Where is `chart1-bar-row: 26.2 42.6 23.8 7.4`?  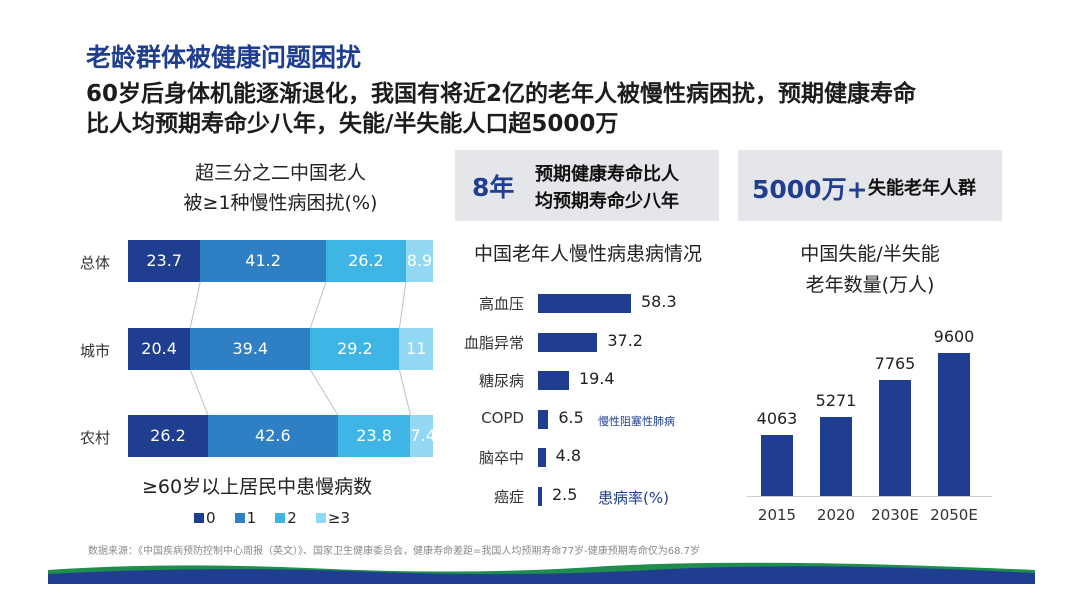
chart1-bar-row: 26.2 42.6 23.8 7.4 is located at coordinates (280, 436).